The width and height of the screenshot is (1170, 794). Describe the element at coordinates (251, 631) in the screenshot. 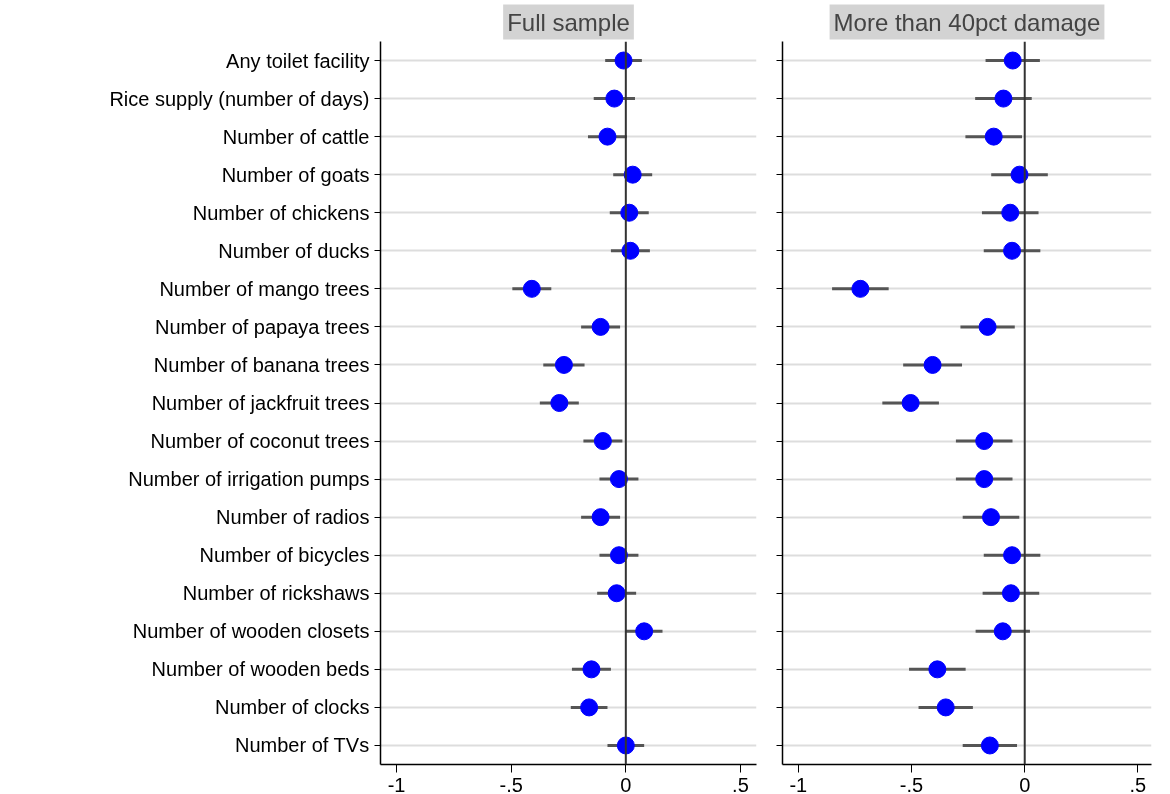

I see `y-tick-label: Number of wooden closets` at that location.